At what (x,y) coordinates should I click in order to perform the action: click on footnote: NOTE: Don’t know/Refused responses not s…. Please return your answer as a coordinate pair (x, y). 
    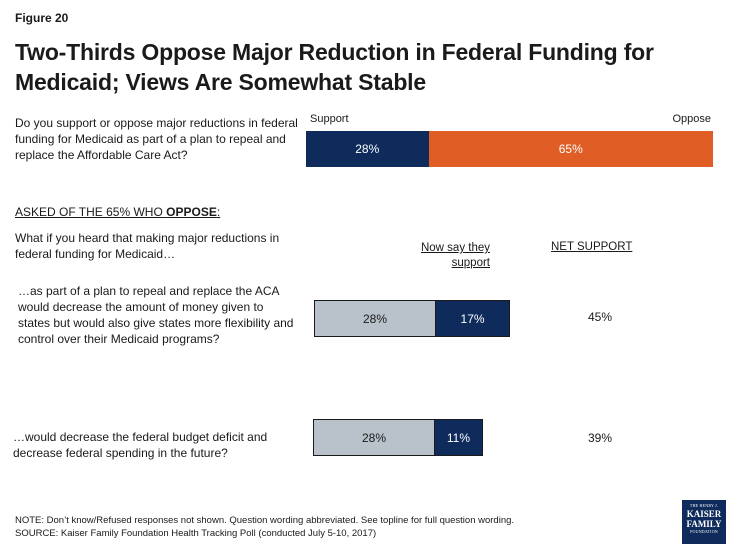
    Looking at the image, I should click on (264, 527).